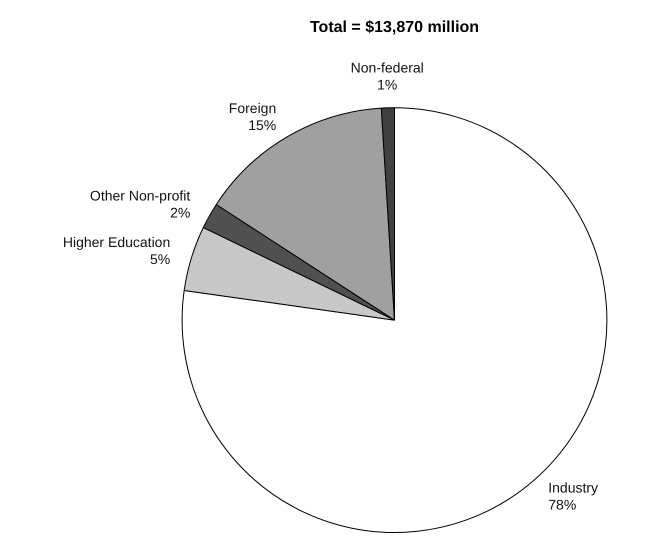 The width and height of the screenshot is (659, 537). Describe the element at coordinates (387, 84) in the screenshot. I see `data-label: 1%` at that location.